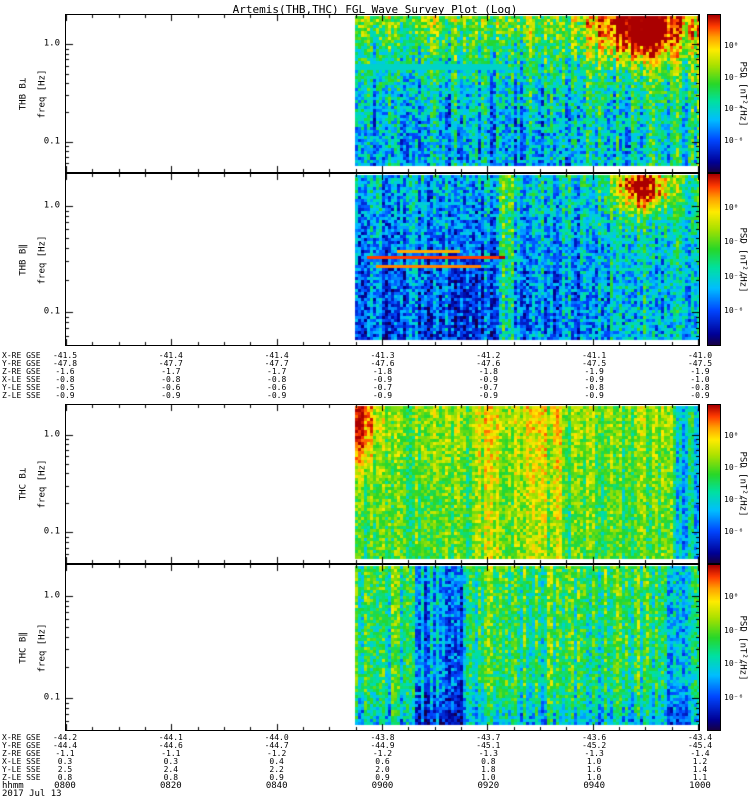 The image size is (750, 800). I want to click on ephemeris-value-thc-0-4: -43.7, so click(488, 737).